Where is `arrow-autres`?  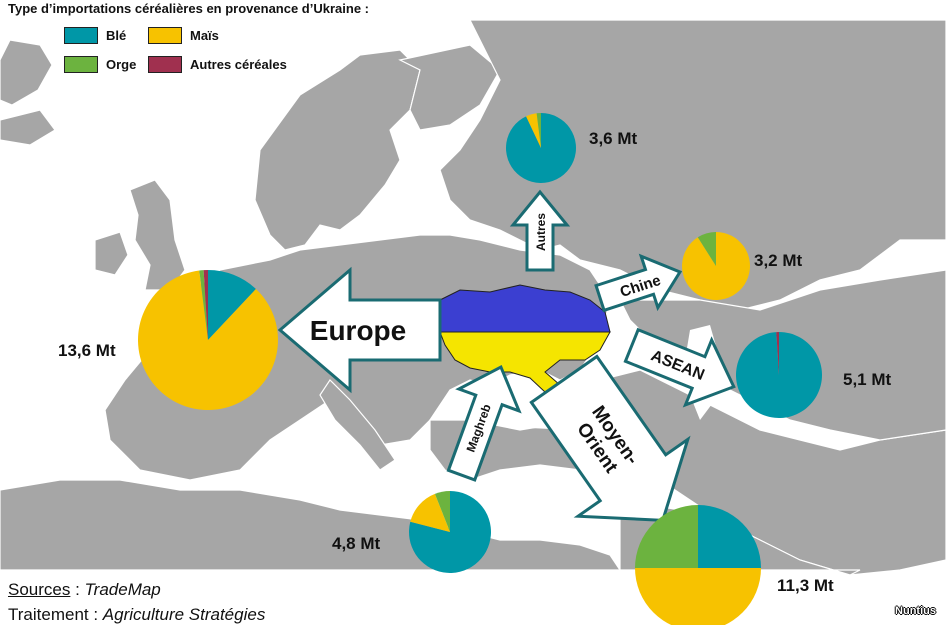 arrow-autres is located at coordinates (540, 230).